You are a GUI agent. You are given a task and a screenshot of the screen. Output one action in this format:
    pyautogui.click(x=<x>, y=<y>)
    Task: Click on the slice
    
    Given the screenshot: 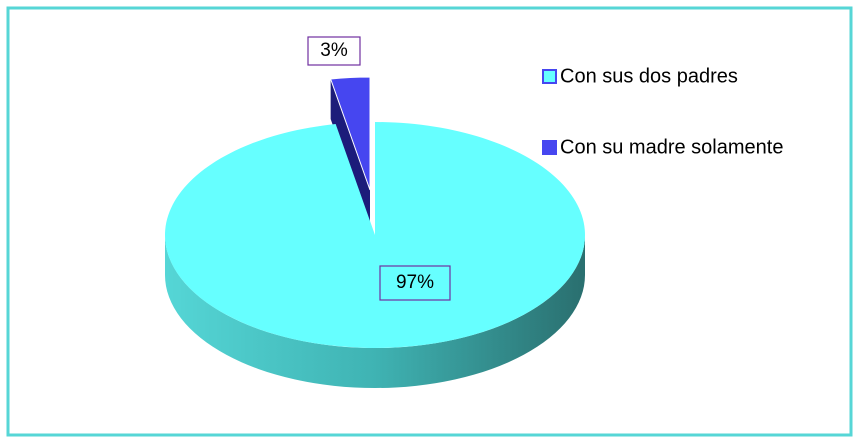 What is the action you would take?
    pyautogui.click(x=350, y=133)
    